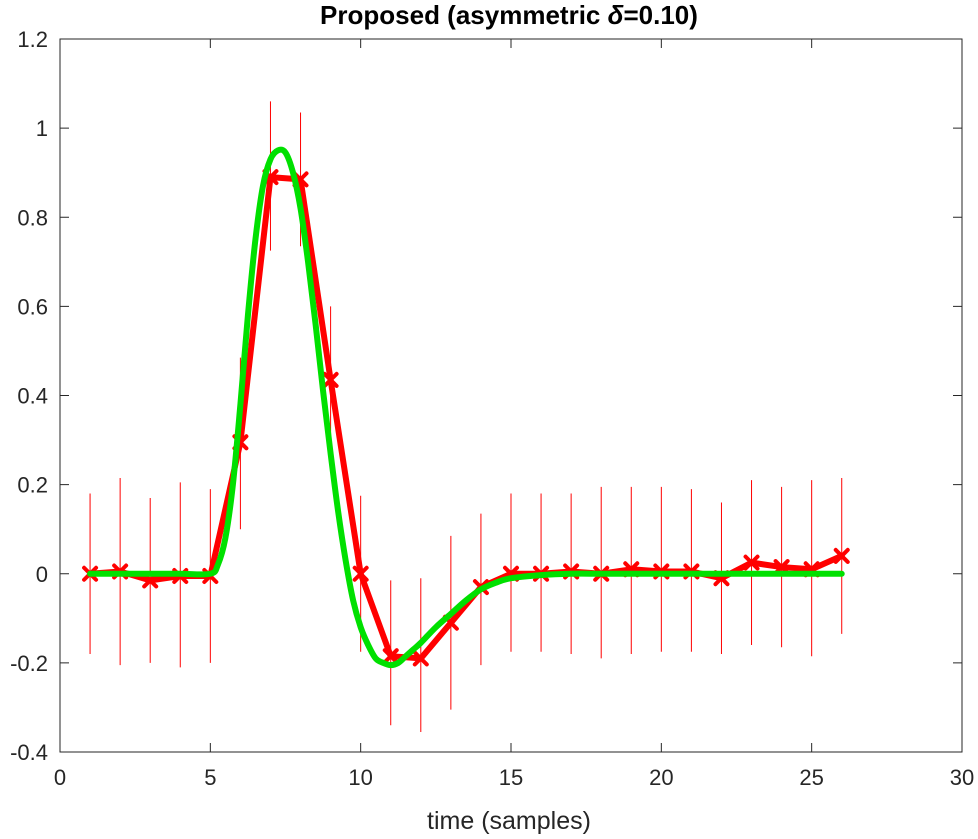 This screenshot has width=978, height=839. What do you see at coordinates (509, 821) in the screenshot?
I see `x-axis-label: time (samples)` at bounding box center [509, 821].